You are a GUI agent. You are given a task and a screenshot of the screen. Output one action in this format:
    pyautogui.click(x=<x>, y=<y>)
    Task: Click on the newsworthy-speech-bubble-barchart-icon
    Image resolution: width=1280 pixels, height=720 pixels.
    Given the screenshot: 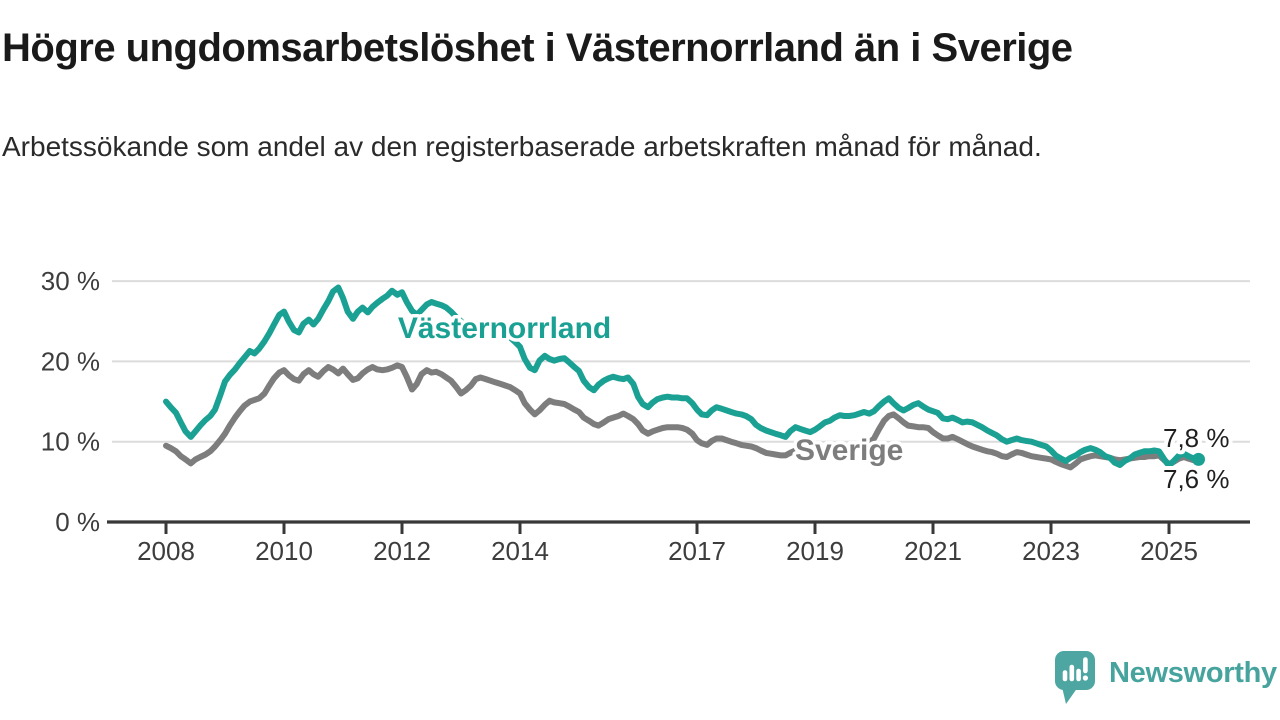 What is the action you would take?
    pyautogui.click(x=1075, y=677)
    